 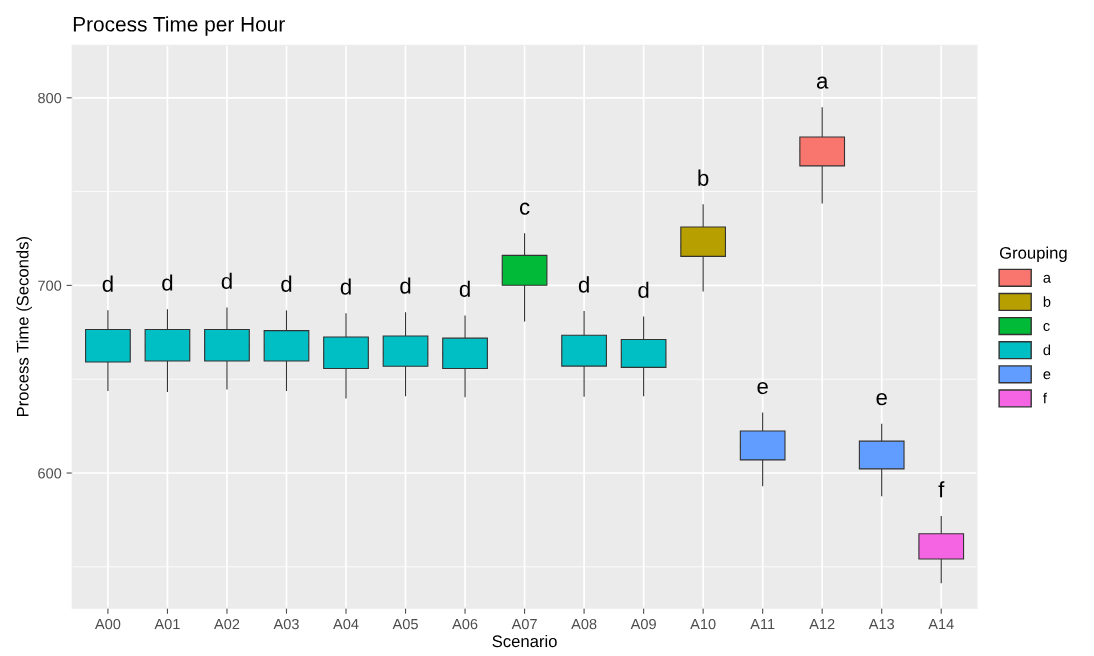 I want to click on x-tick-label: A01, so click(x=167, y=624).